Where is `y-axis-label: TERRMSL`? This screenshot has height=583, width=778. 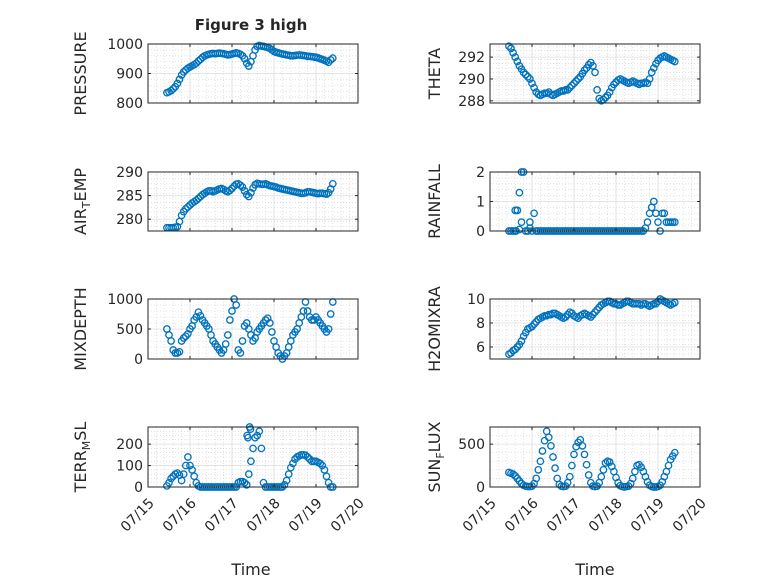
y-axis-label: TERRMSL is located at coordinates (82, 458).